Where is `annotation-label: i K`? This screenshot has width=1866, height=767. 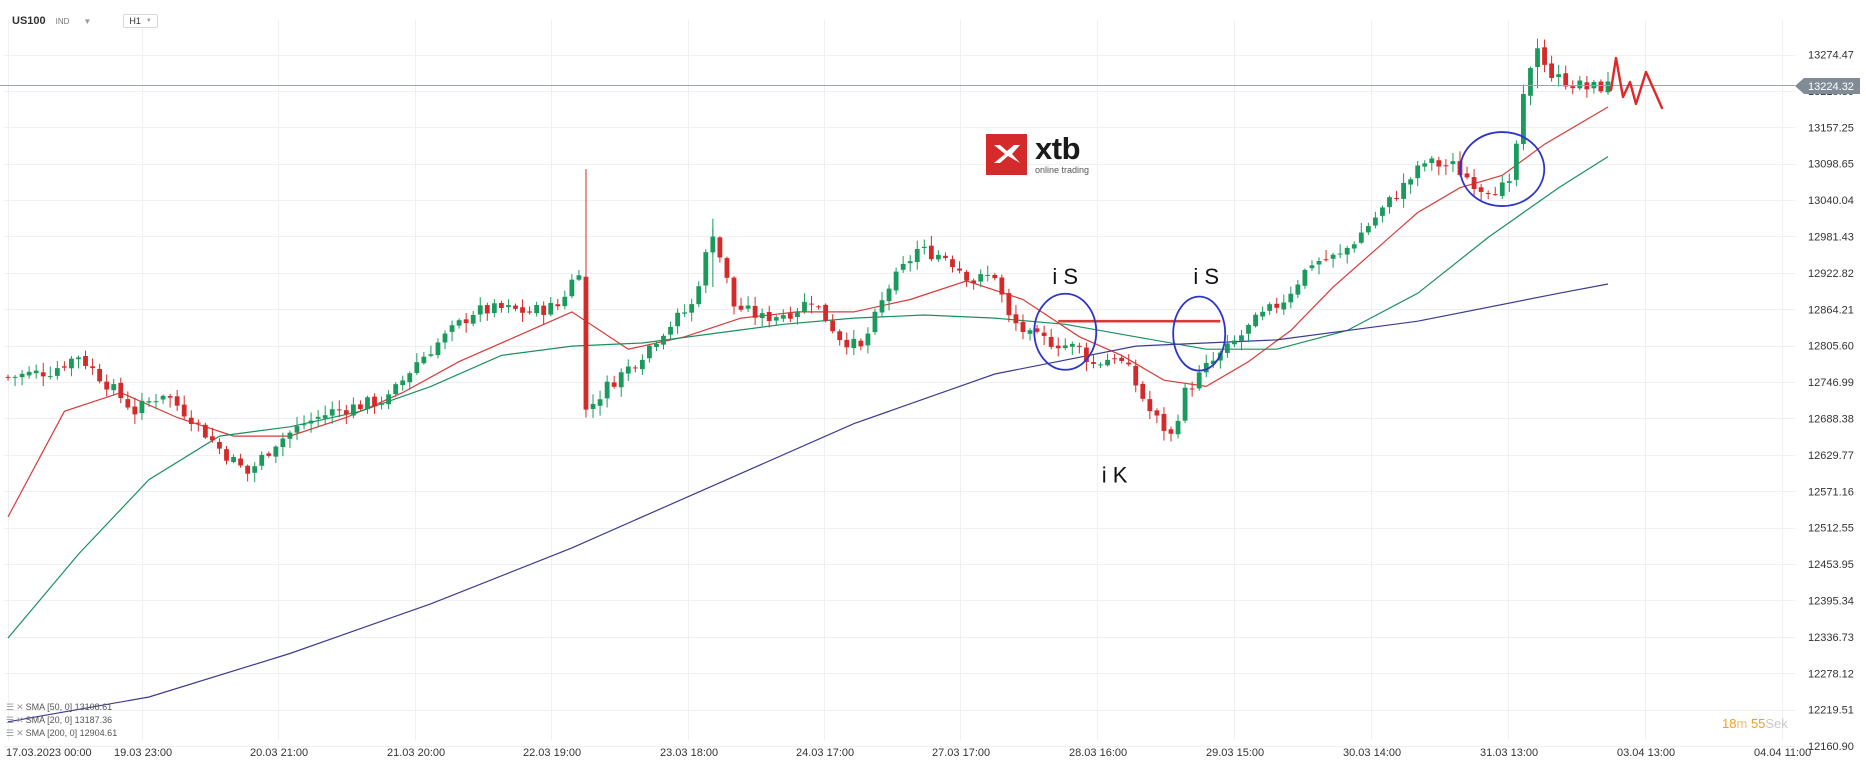 annotation-label: i K is located at coordinates (1115, 475).